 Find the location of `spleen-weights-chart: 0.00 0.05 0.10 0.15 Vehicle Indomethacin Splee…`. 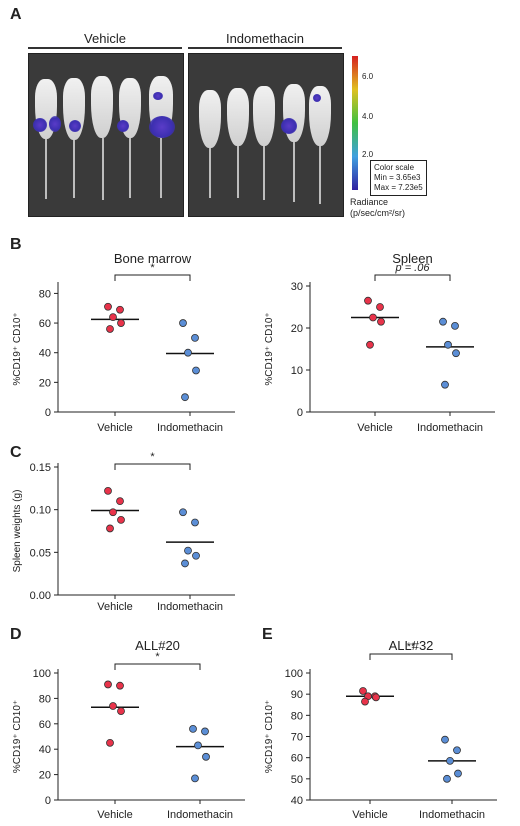

spleen-weights-chart: 0.00 0.05 0.10 0.15 Vehicle Indomethacin Splee… is located at coordinates (123, 532).